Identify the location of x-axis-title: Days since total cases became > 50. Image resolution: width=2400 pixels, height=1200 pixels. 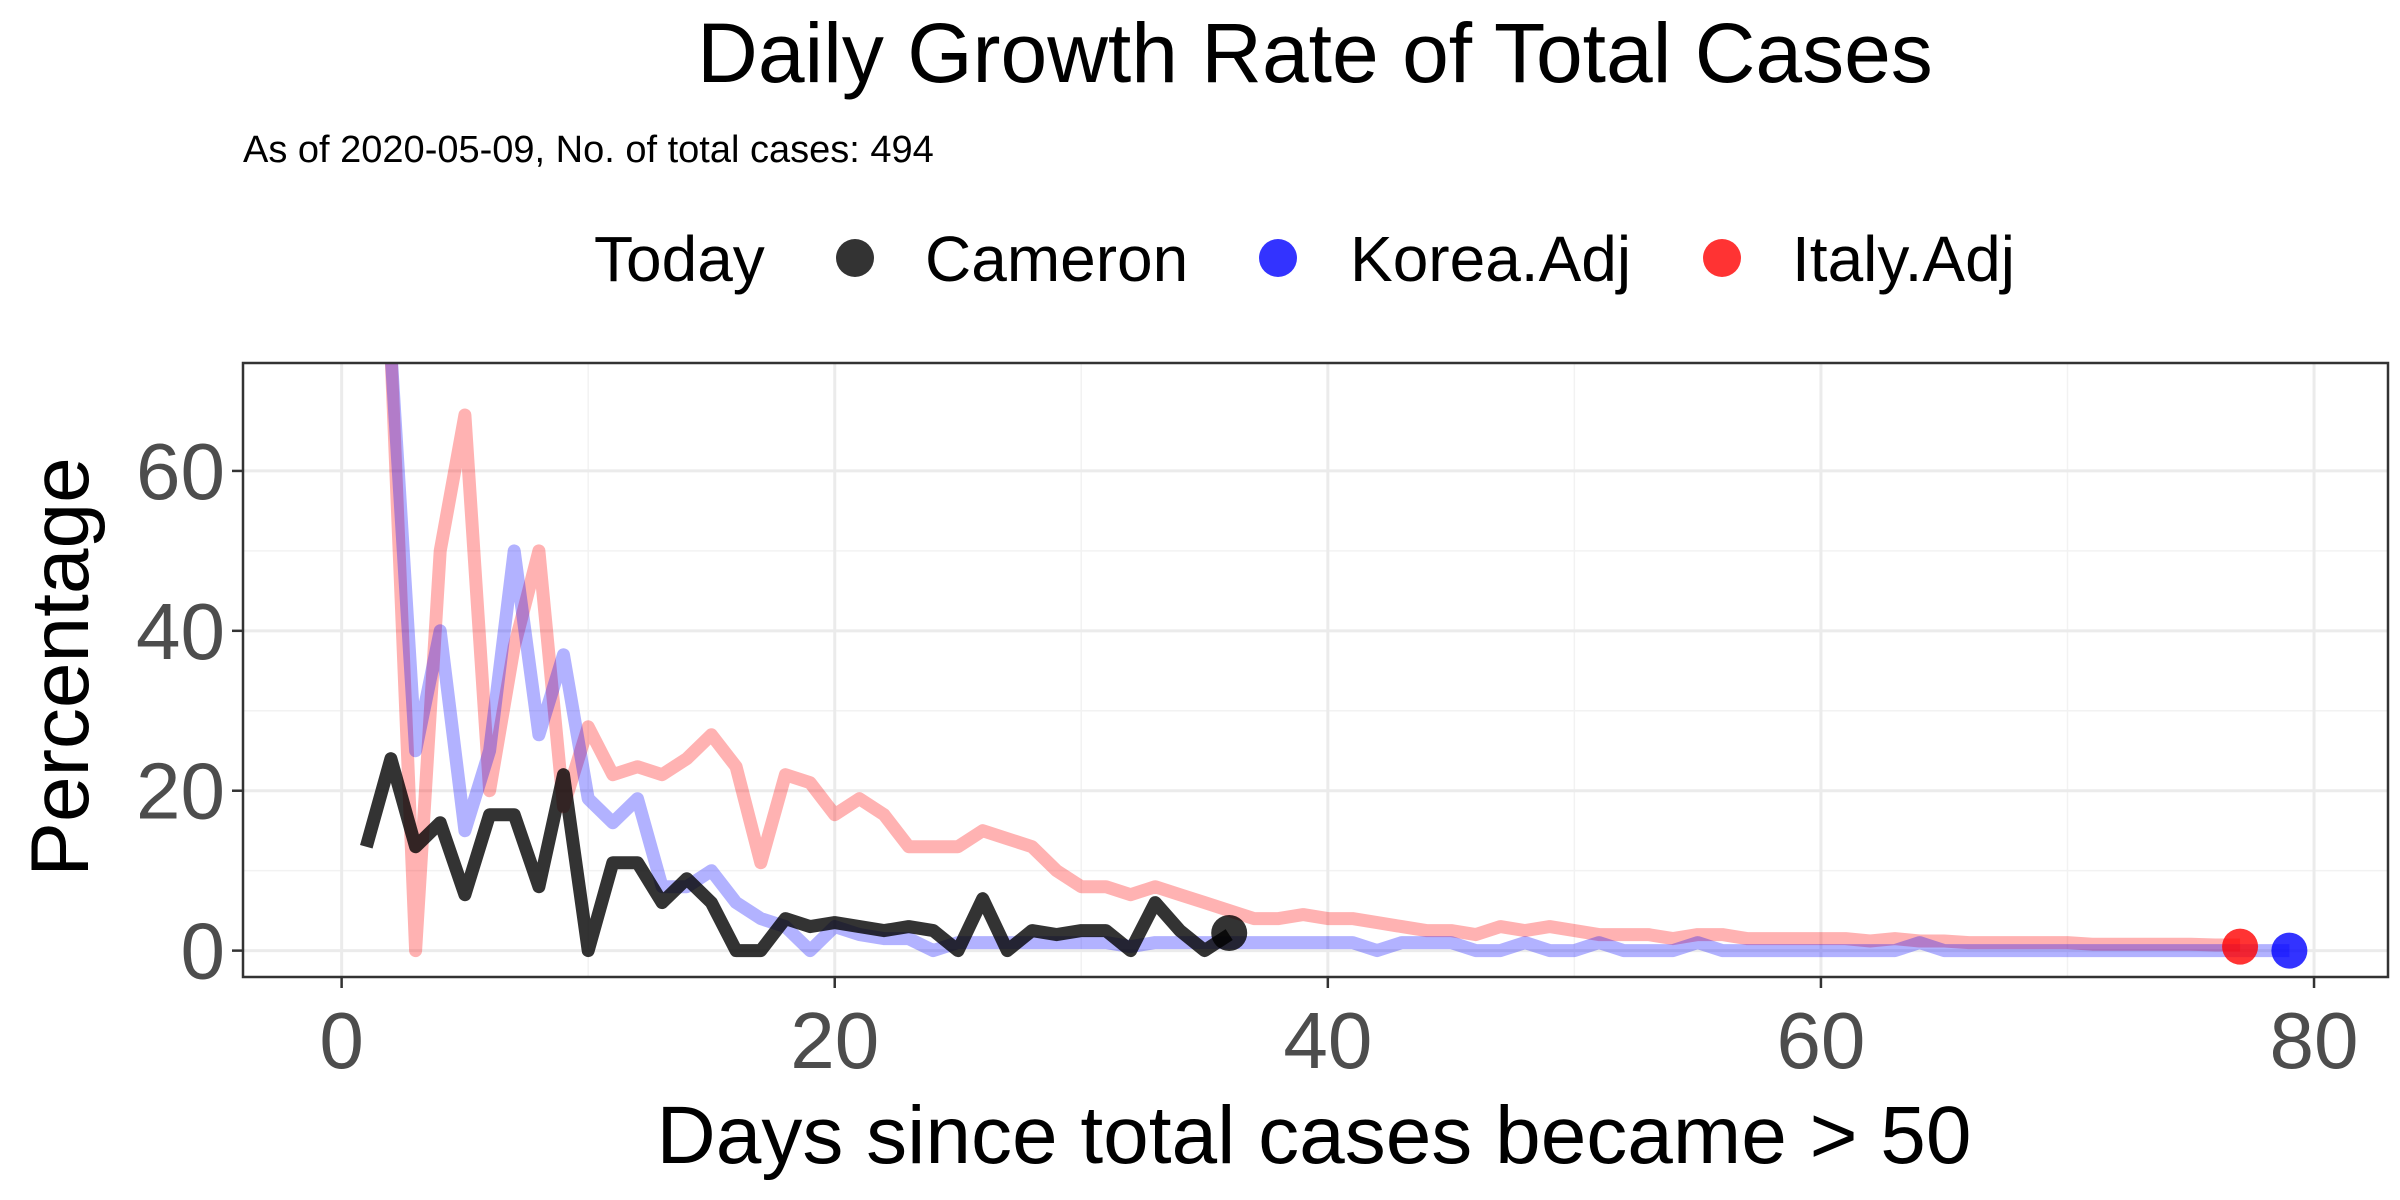
(1314, 1135).